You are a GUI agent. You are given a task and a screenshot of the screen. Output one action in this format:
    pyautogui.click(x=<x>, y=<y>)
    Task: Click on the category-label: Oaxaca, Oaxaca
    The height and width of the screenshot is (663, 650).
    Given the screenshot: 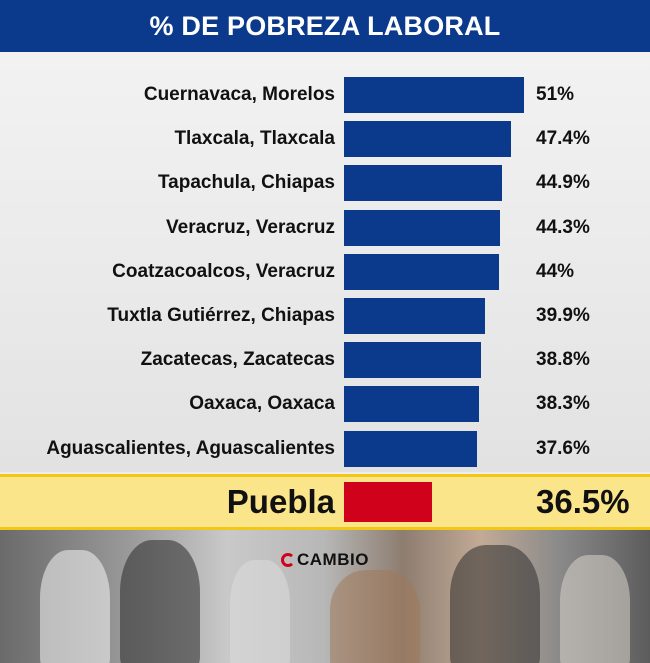 What is the action you would take?
    pyautogui.click(x=262, y=404)
    